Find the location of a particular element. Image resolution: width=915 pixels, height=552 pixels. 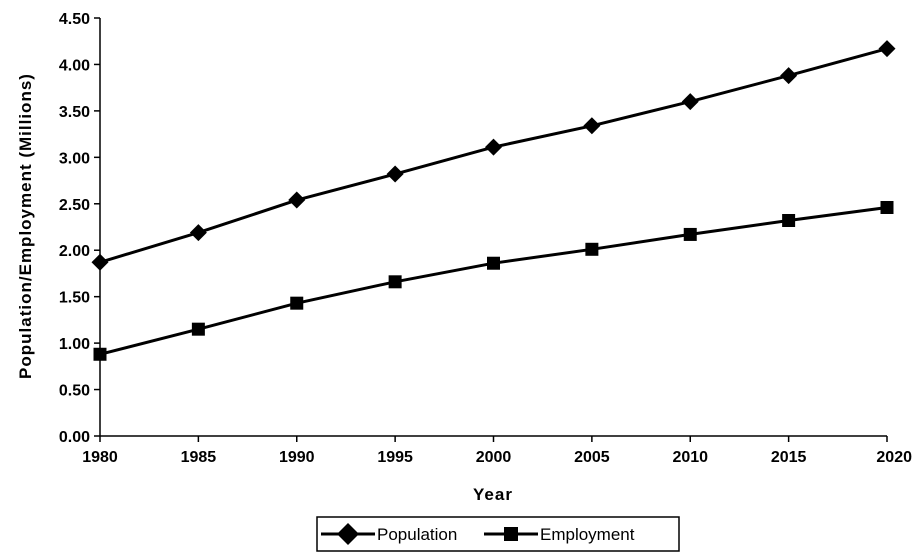

x-tick-label: 1980 is located at coordinates (100, 457).